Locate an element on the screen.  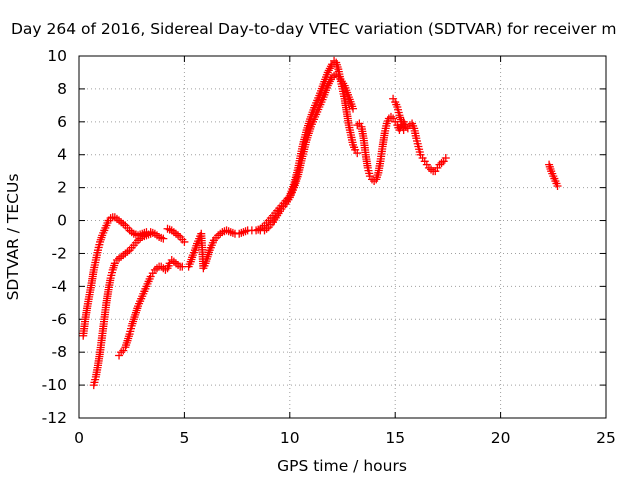
y-tick-label: 6 is located at coordinates (62, 122).